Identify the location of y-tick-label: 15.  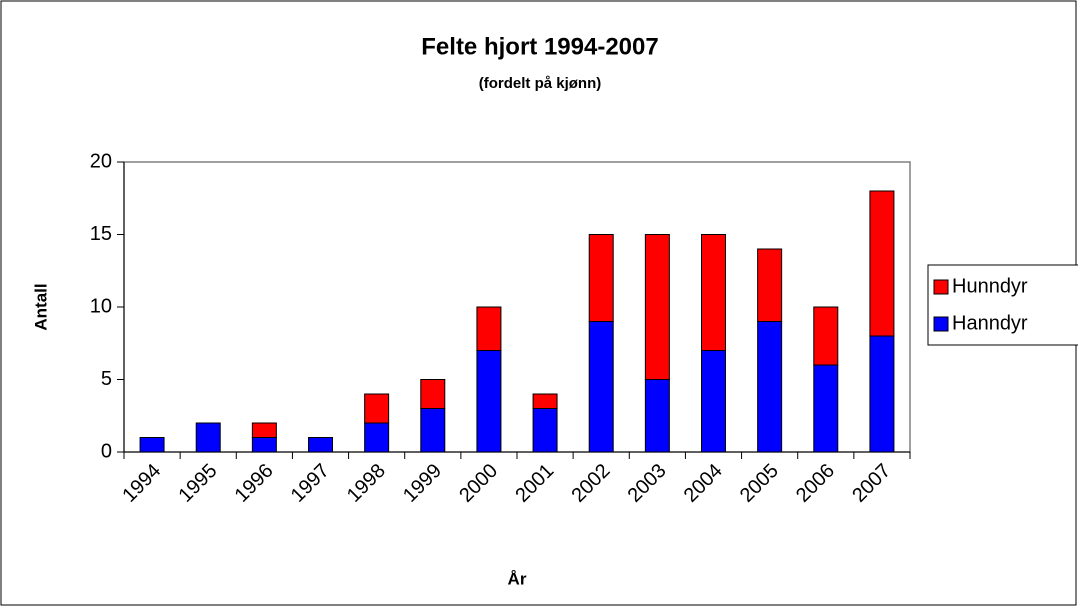
(101, 234).